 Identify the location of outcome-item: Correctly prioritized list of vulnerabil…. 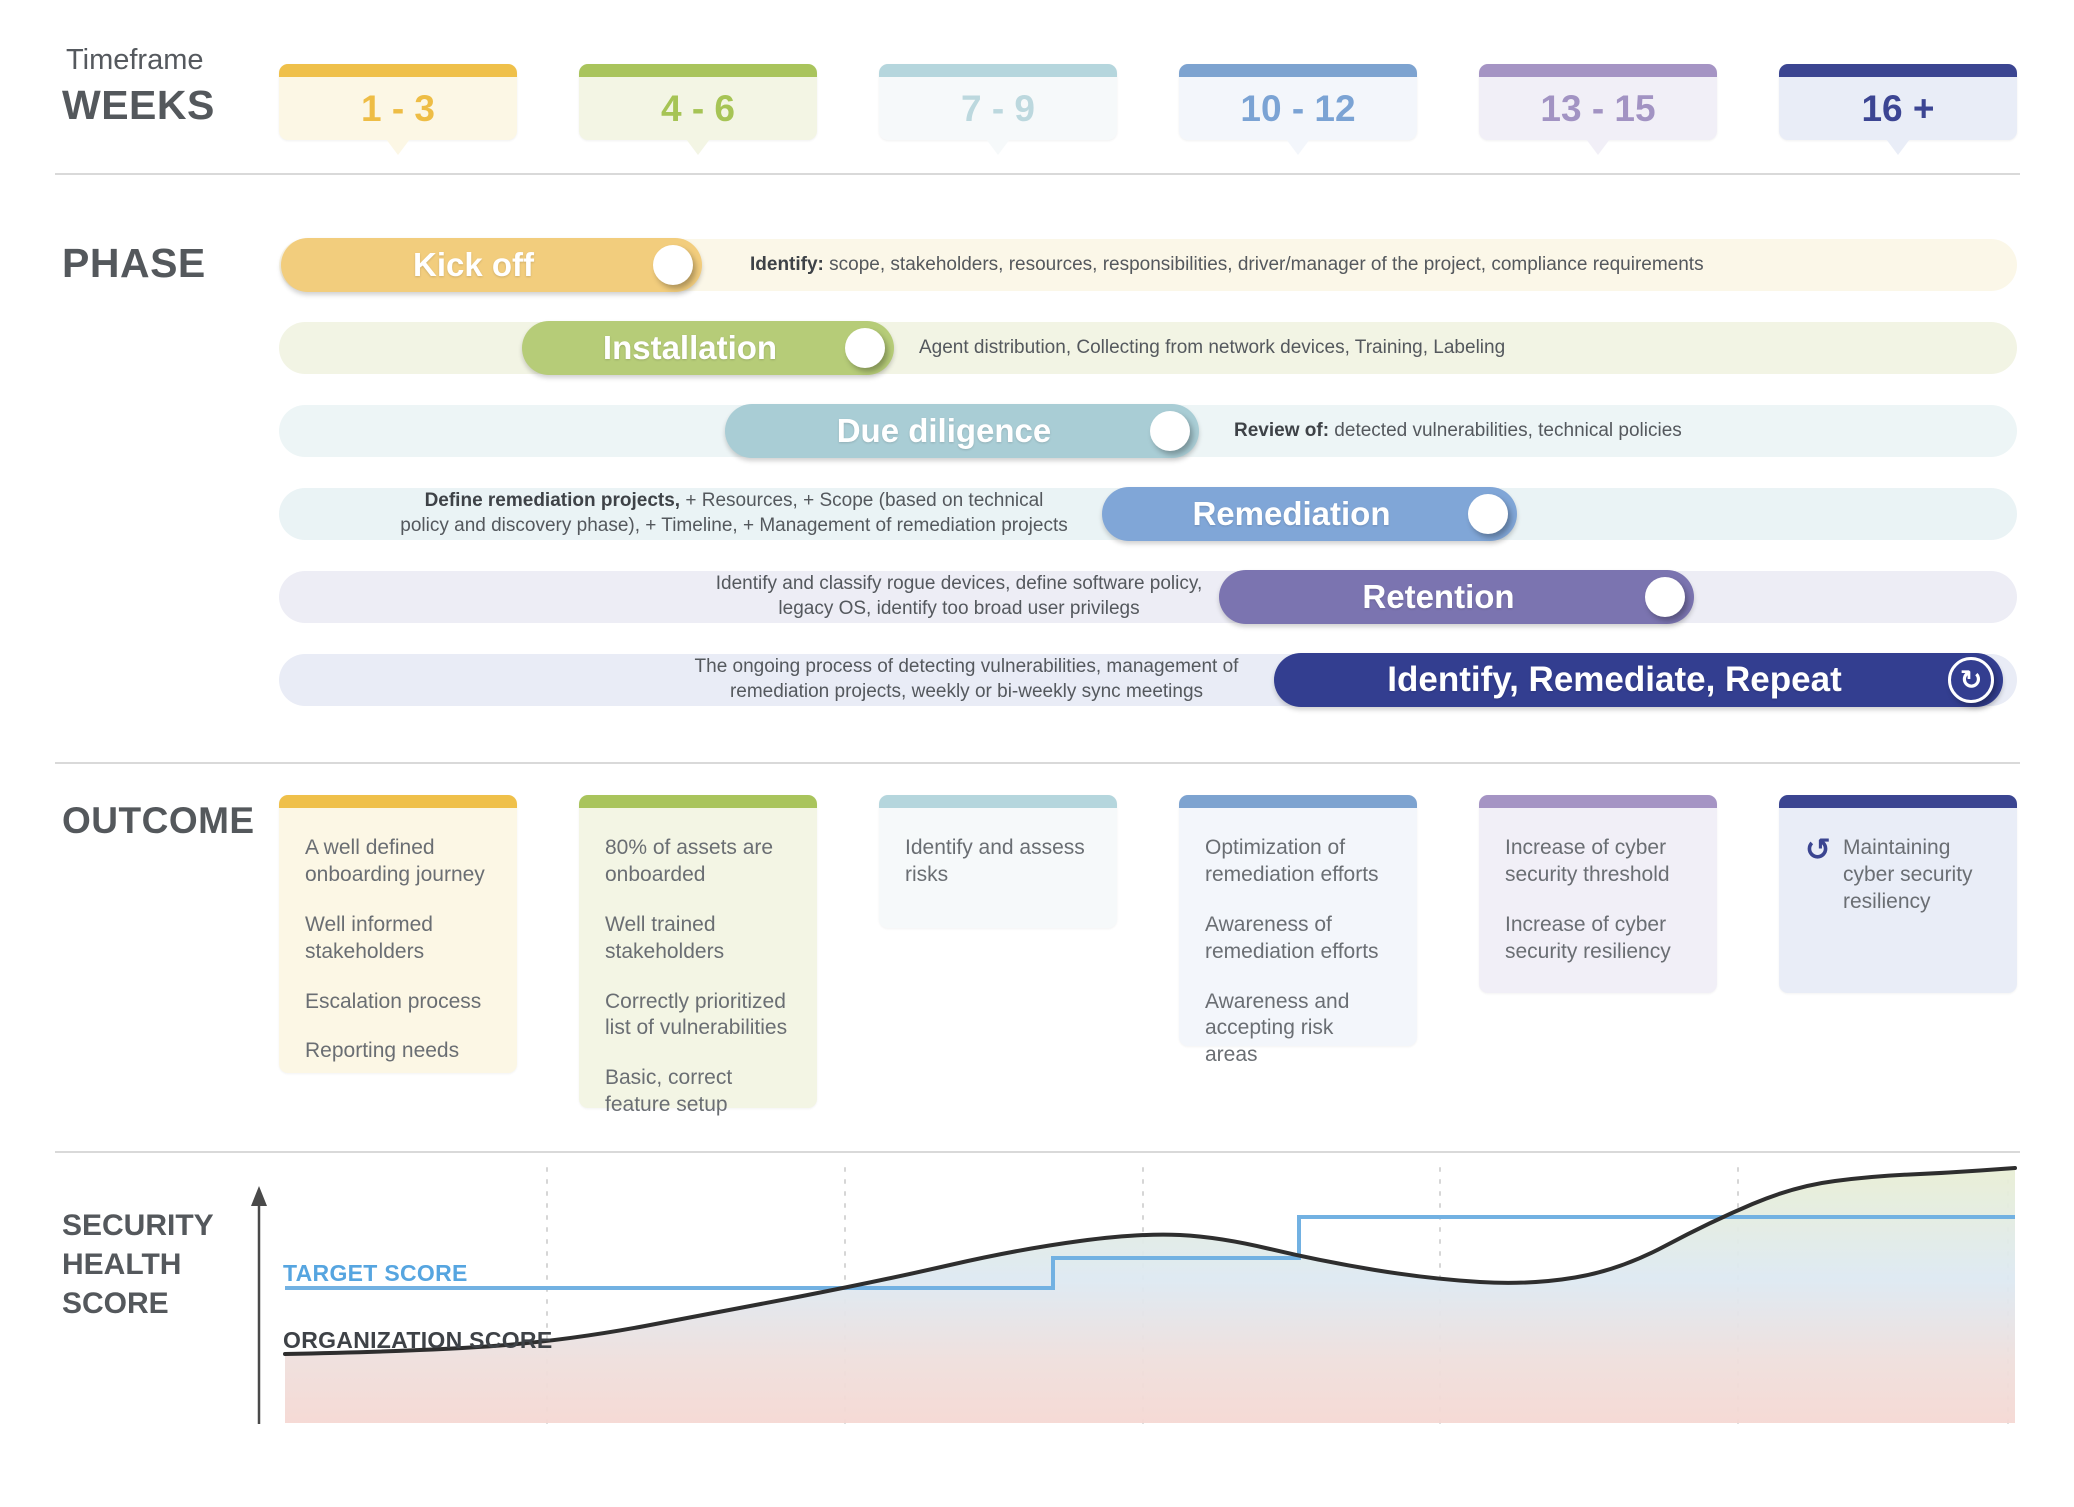
(696, 1014).